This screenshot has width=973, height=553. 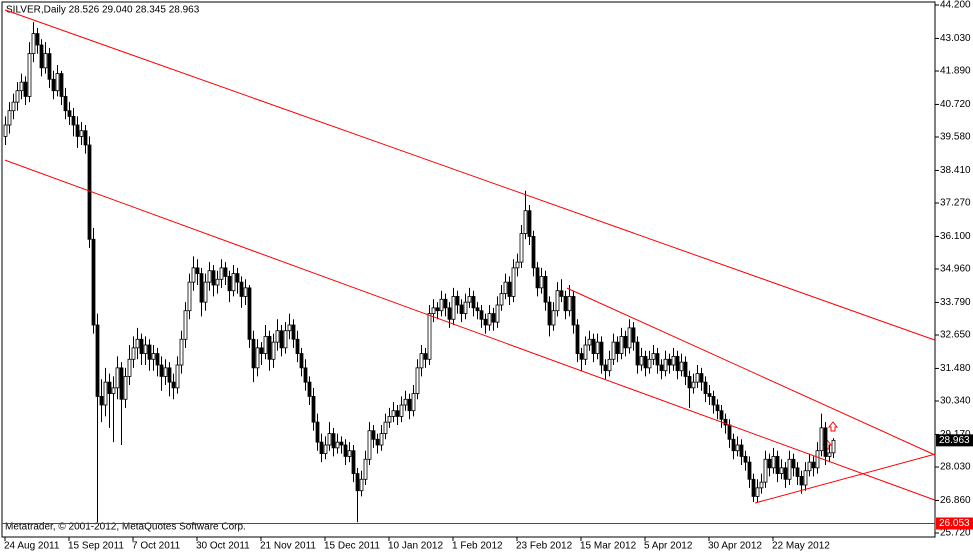 What do you see at coordinates (801, 546) in the screenshot?
I see `x-tick-label: 22 May 2012` at bounding box center [801, 546].